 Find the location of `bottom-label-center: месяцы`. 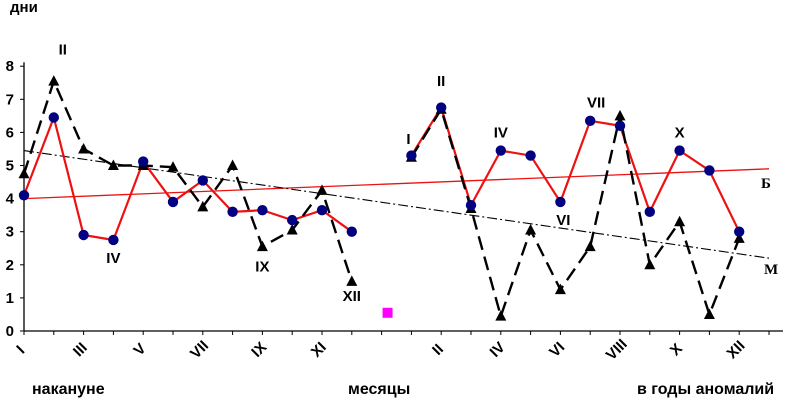

bottom-label-center: месяцы is located at coordinates (379, 389).